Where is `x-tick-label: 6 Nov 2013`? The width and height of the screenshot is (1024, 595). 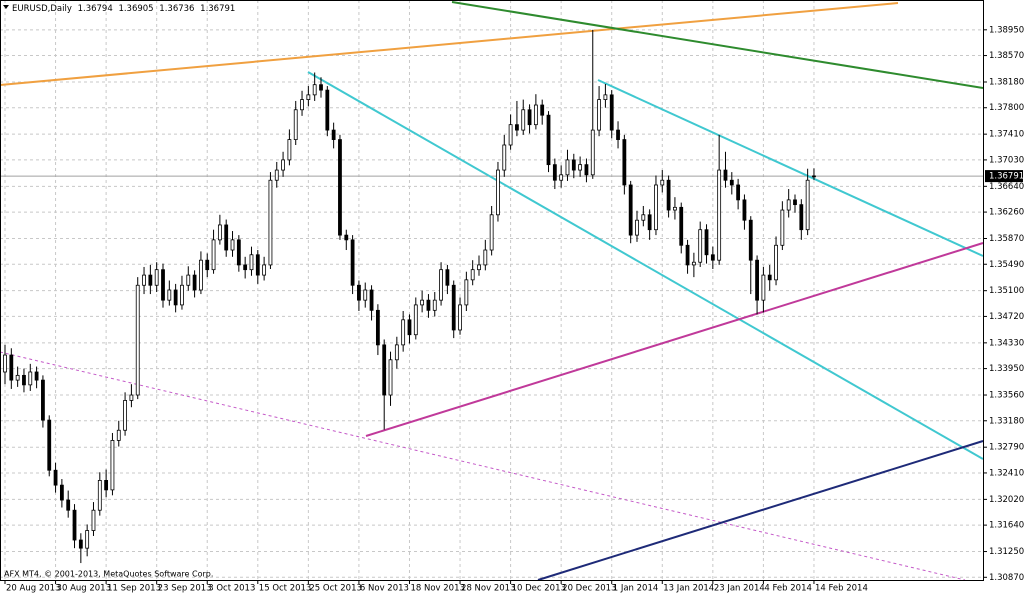 x-tick-label: 6 Nov 2013 is located at coordinates (384, 589).